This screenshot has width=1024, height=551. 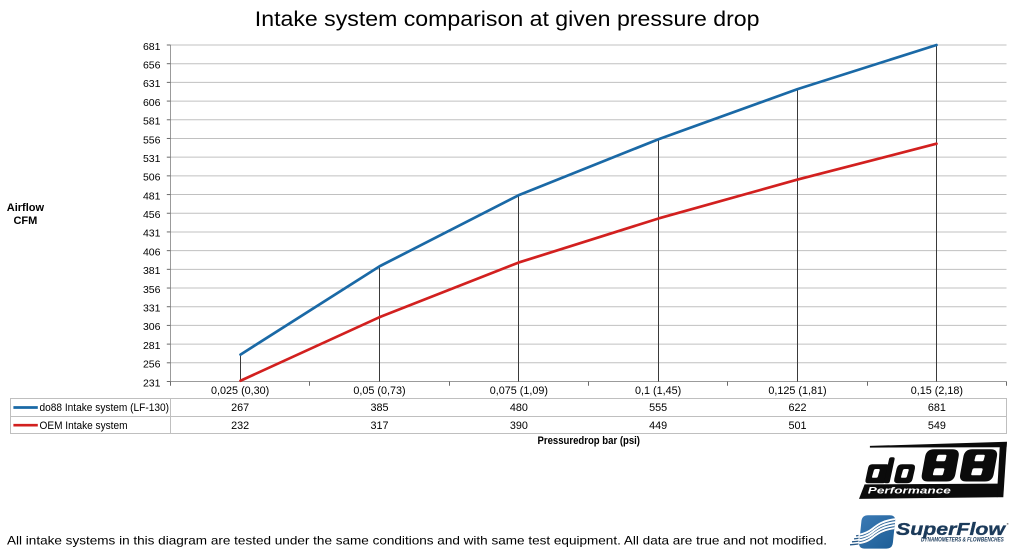 I want to click on svg-text: 406, so click(x=152, y=252).